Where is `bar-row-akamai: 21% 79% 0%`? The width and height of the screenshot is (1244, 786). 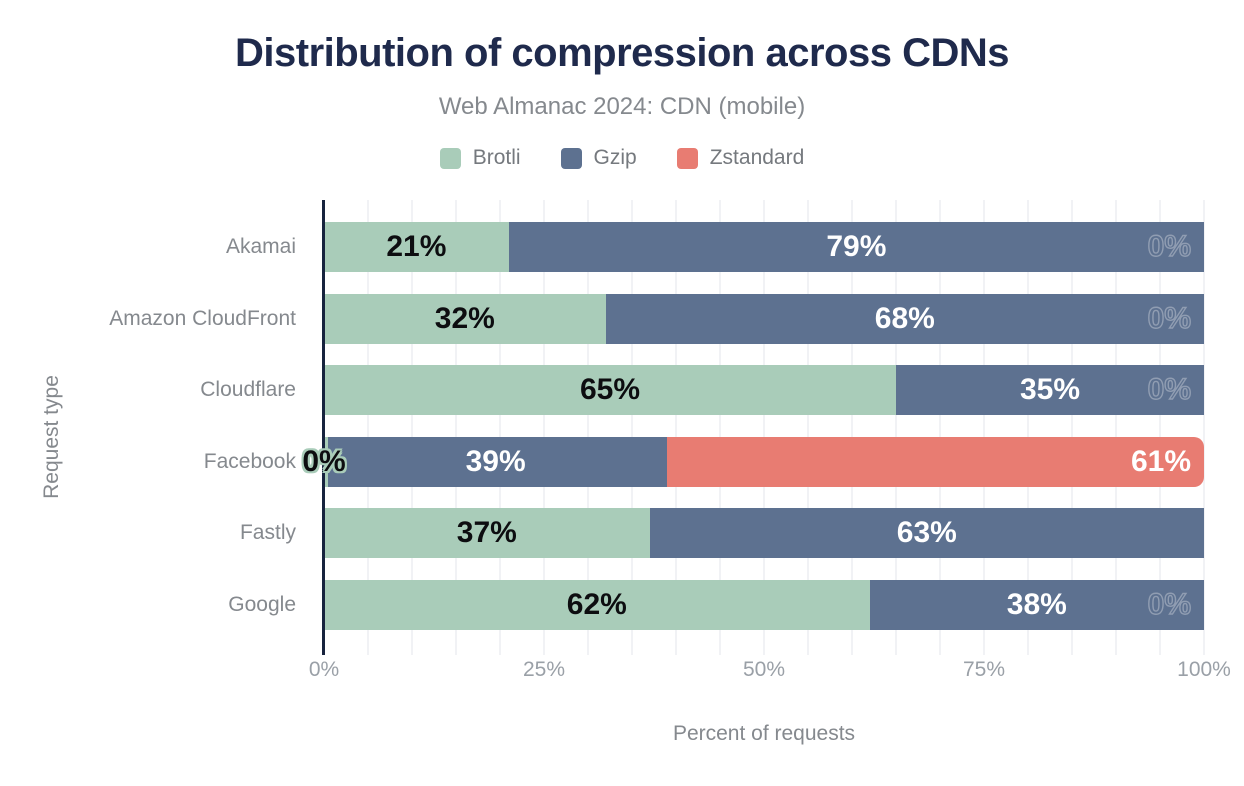 bar-row-akamai: 21% 79% 0% is located at coordinates (764, 247).